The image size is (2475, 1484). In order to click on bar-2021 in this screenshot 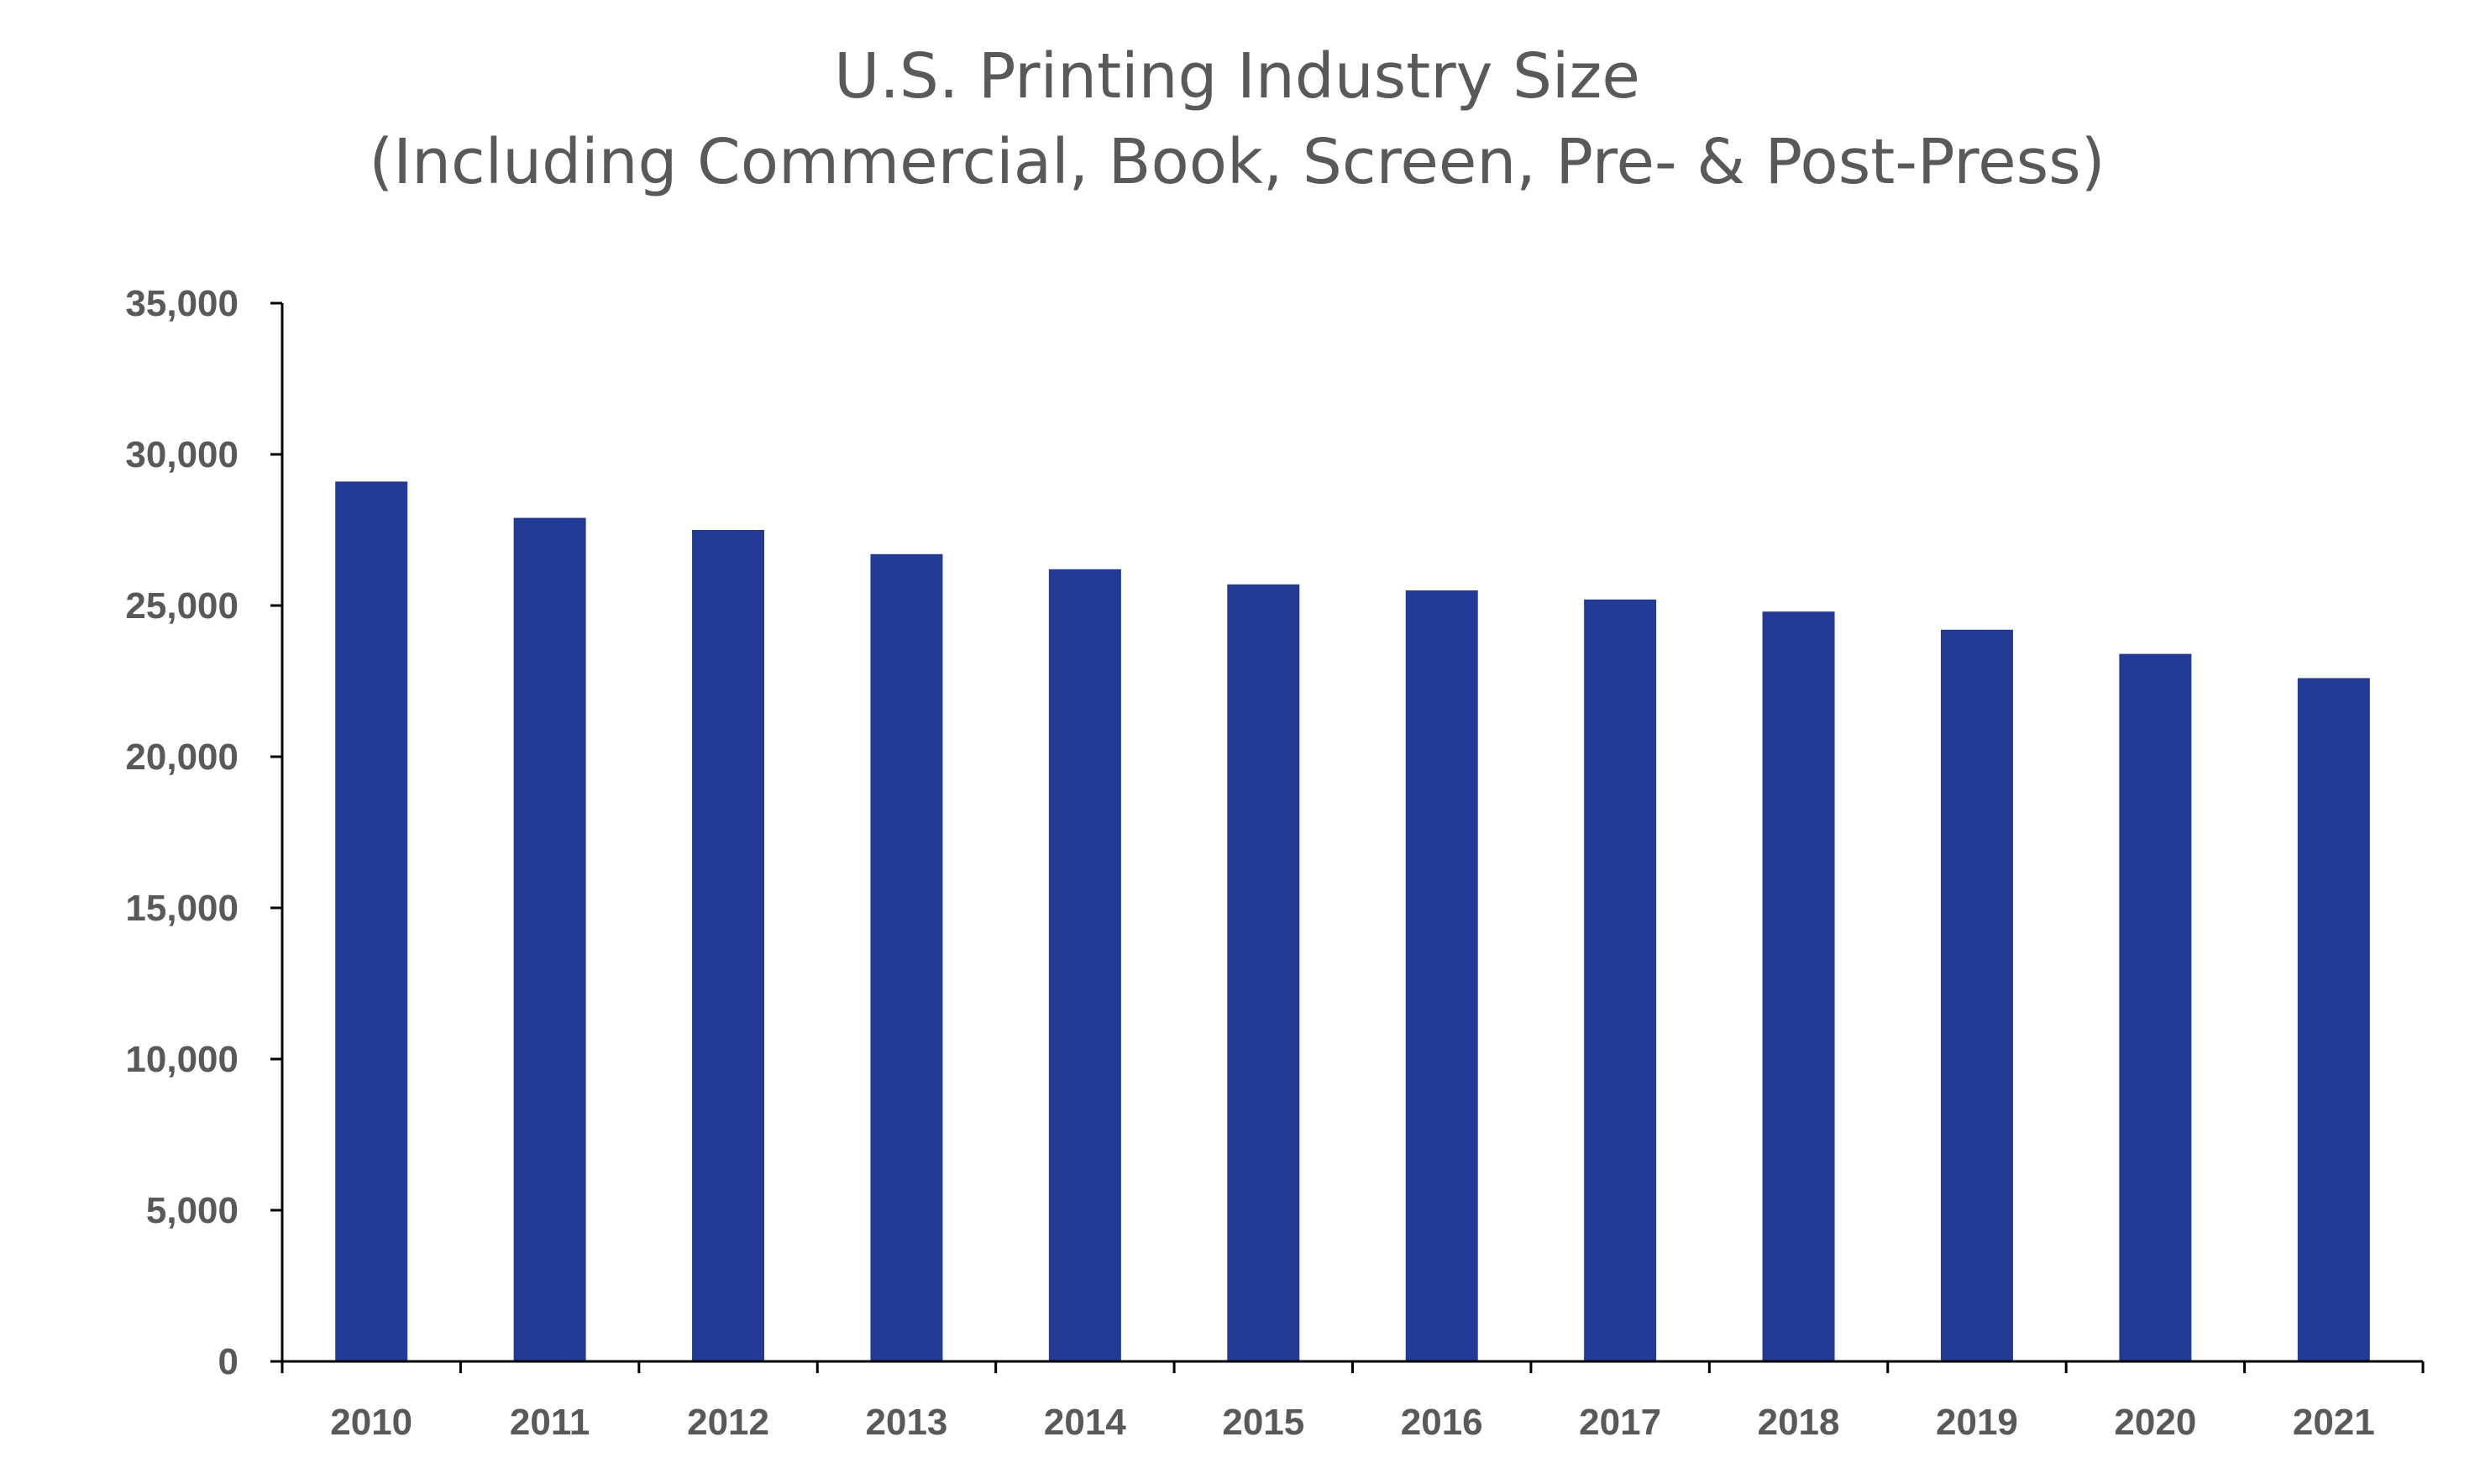, I will do `click(2333, 1020)`.